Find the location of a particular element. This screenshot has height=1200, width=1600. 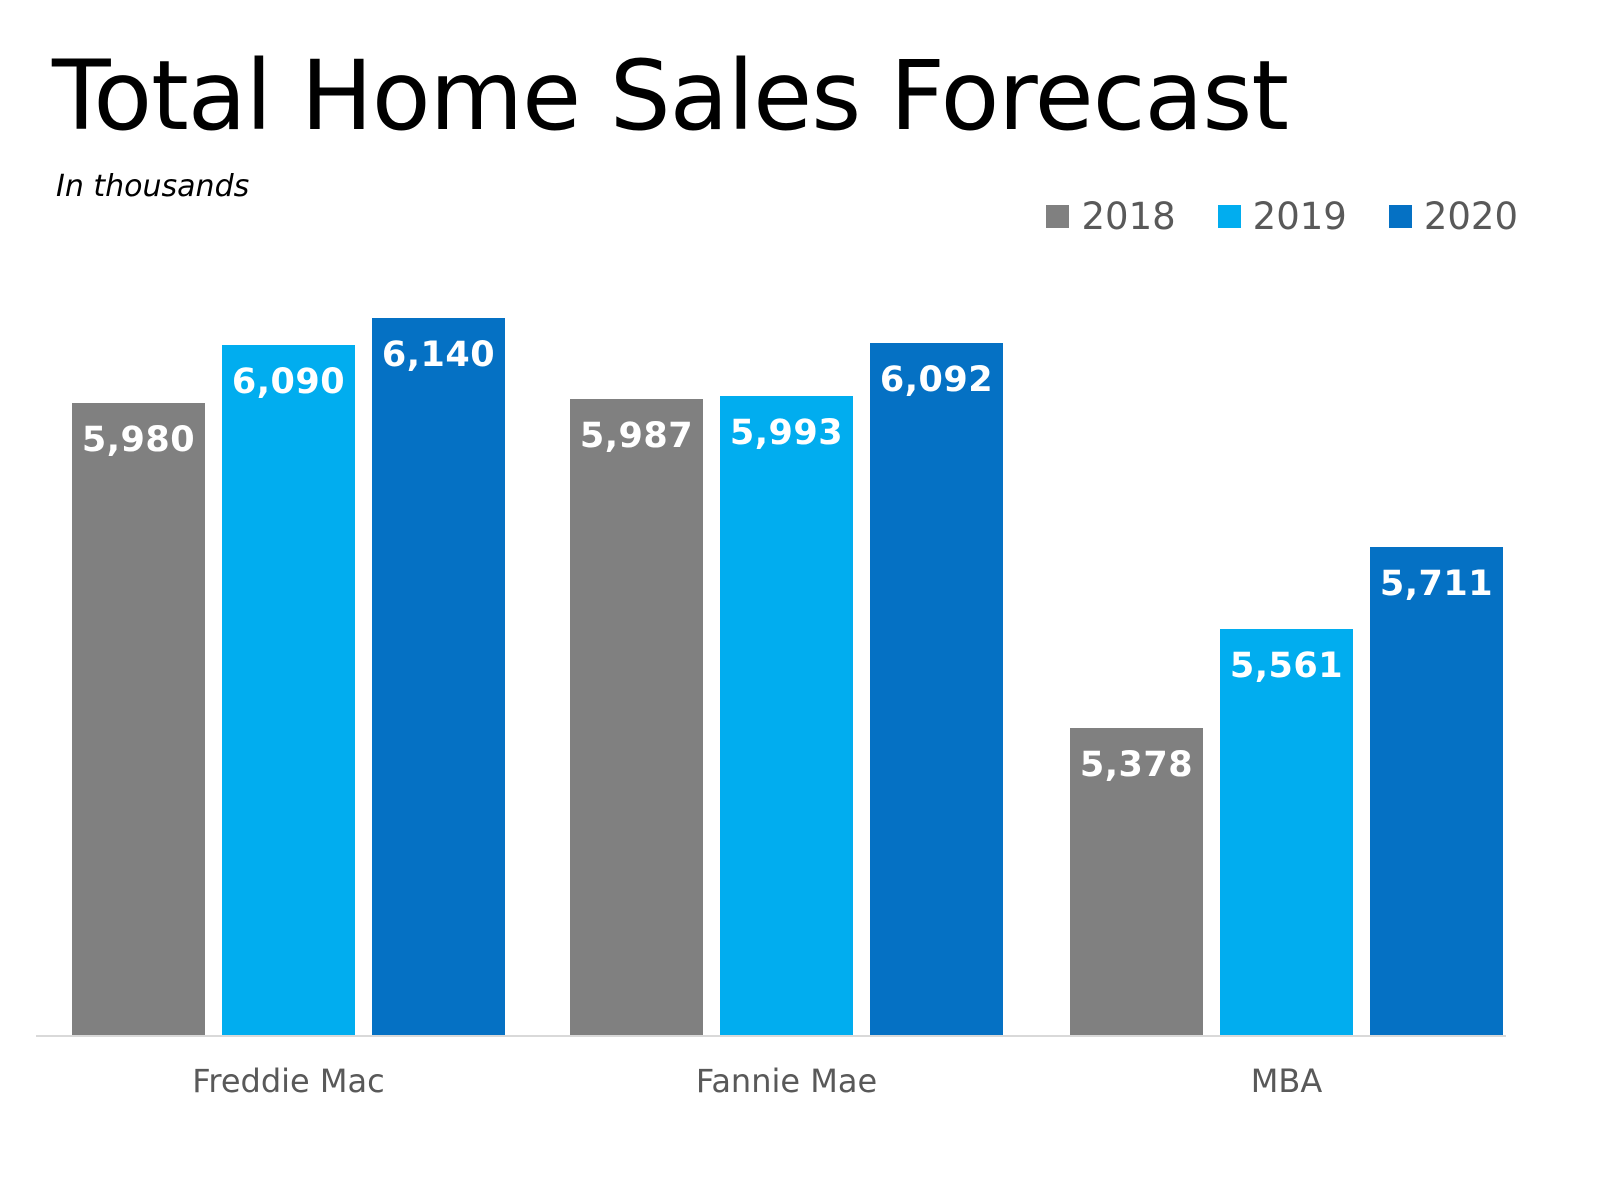

chart-legend: 2018 2019 2020 is located at coordinates (1282, 216).